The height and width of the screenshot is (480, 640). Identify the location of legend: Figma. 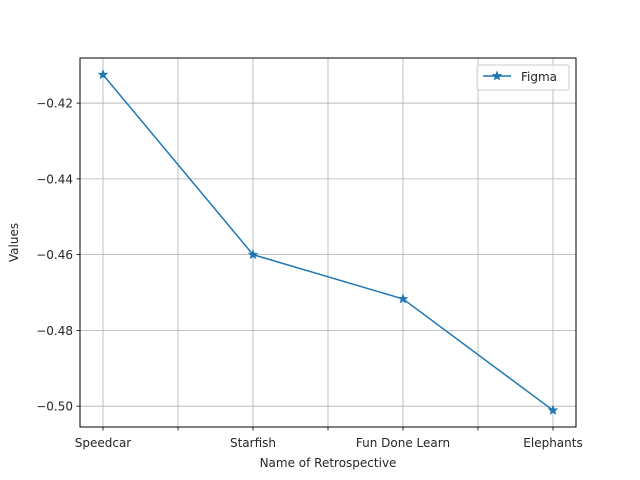
(523, 77).